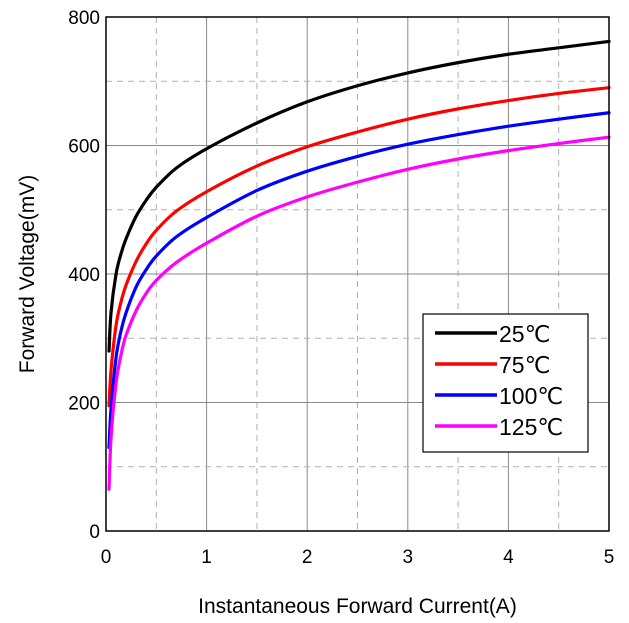 The height and width of the screenshot is (623, 629). What do you see at coordinates (206, 557) in the screenshot?
I see `x-tick-label: 1` at bounding box center [206, 557].